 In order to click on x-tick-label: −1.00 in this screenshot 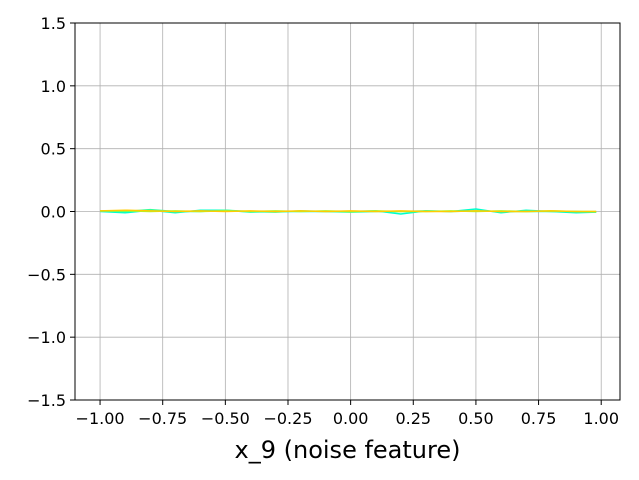, I will do `click(100, 418)`.